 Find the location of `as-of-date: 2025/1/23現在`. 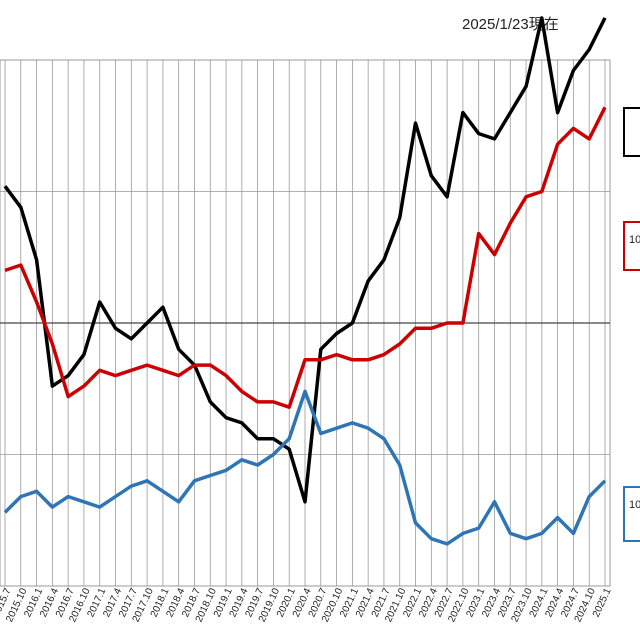

as-of-date: 2025/1/23現在 is located at coordinates (510, 24).